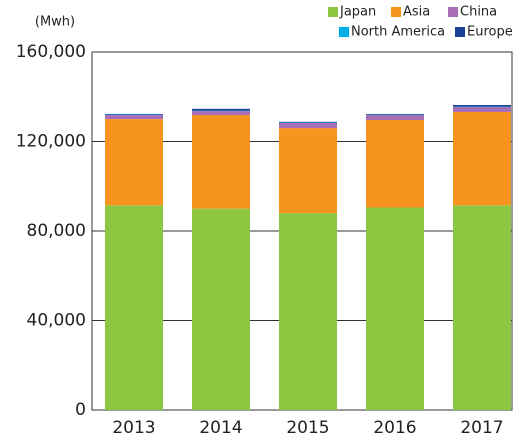  What do you see at coordinates (357, 12) in the screenshot?
I see `legend-label: Japan` at bounding box center [357, 12].